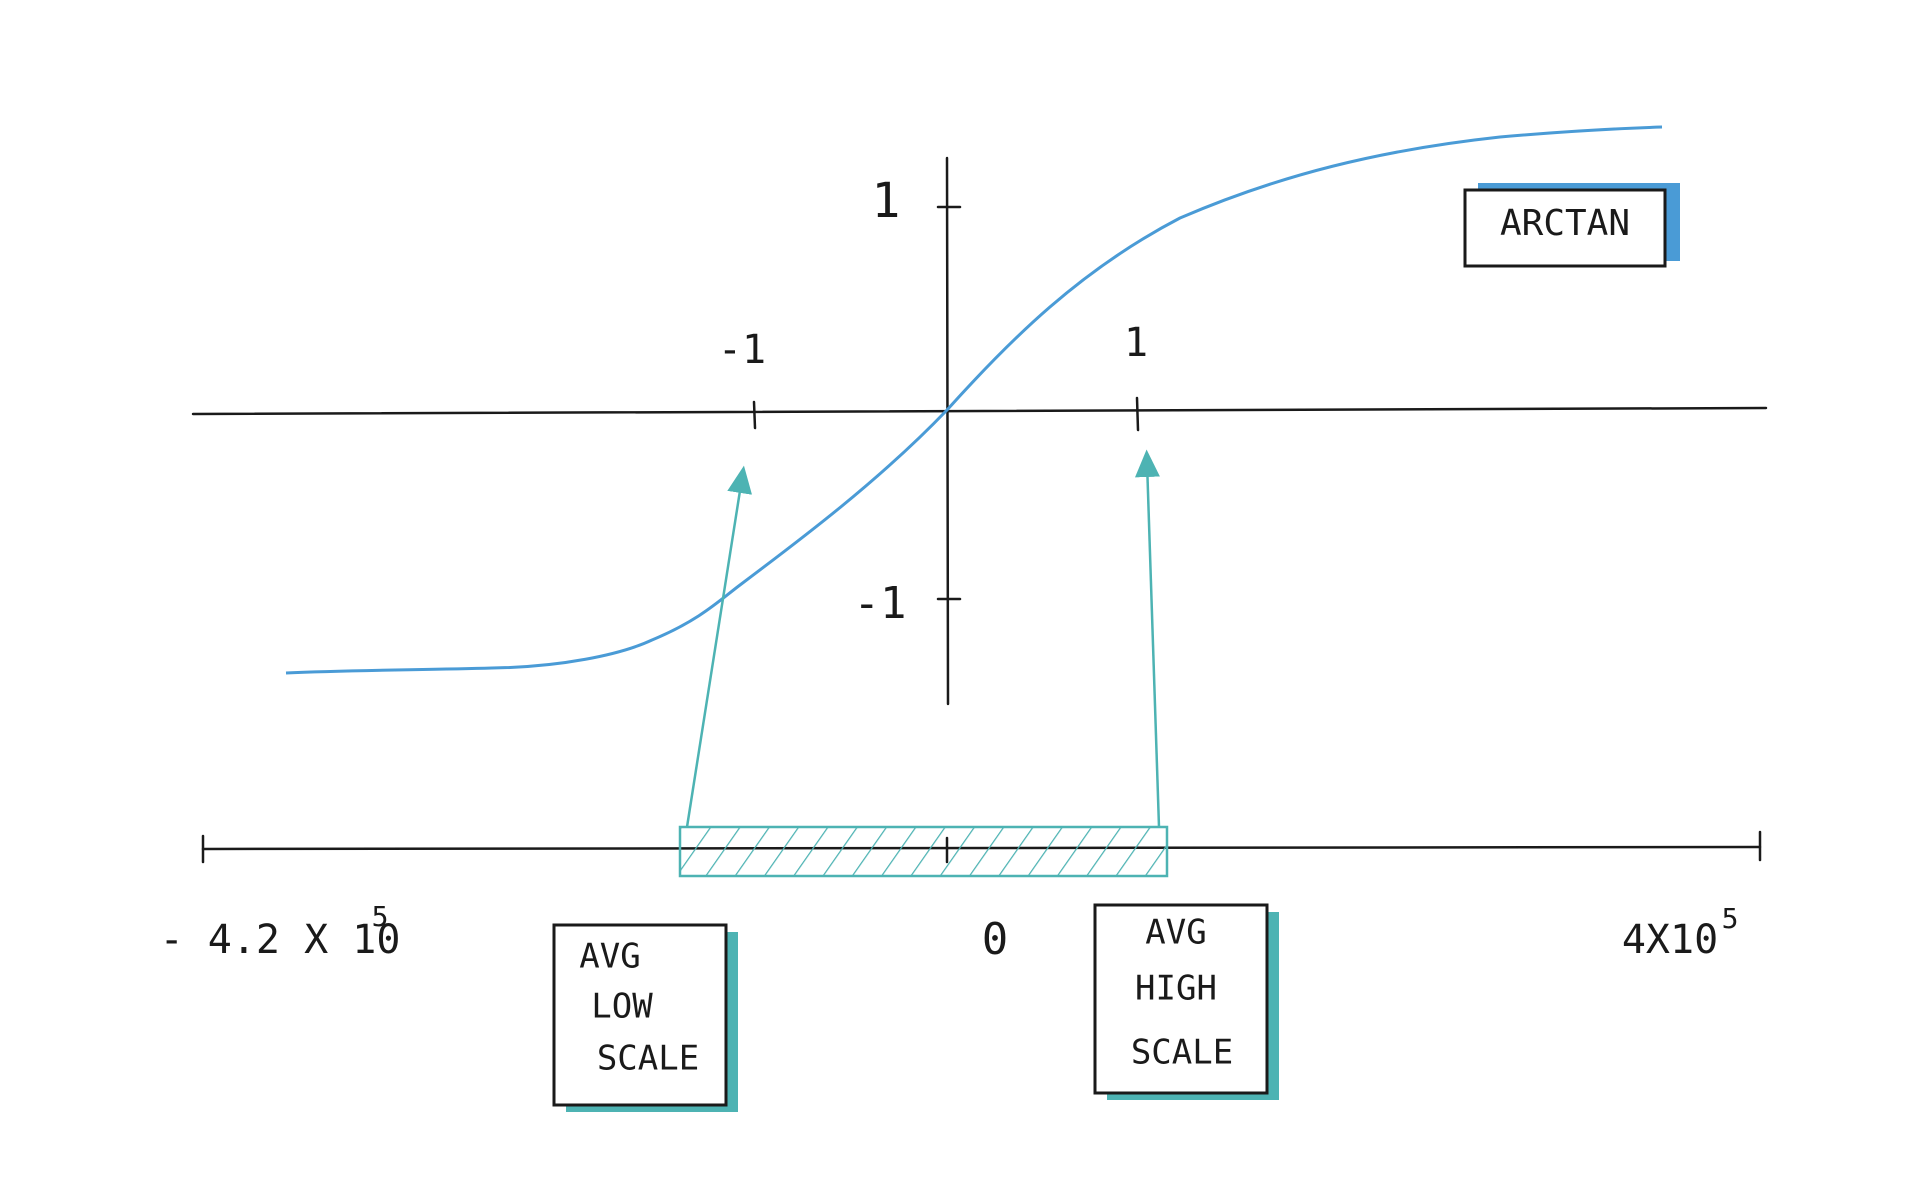 Image resolution: width=1920 pixels, height=1200 pixels. What do you see at coordinates (1565, 223) in the screenshot?
I see `curve-label: ARCTAN` at bounding box center [1565, 223].